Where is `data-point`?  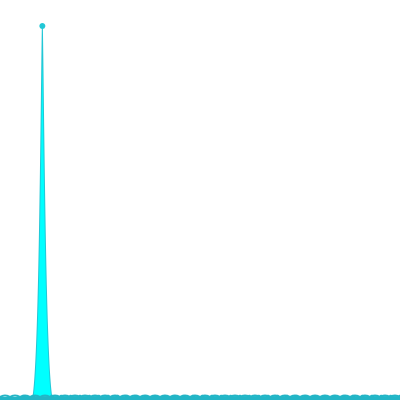
data-point is located at coordinates (42, 26).